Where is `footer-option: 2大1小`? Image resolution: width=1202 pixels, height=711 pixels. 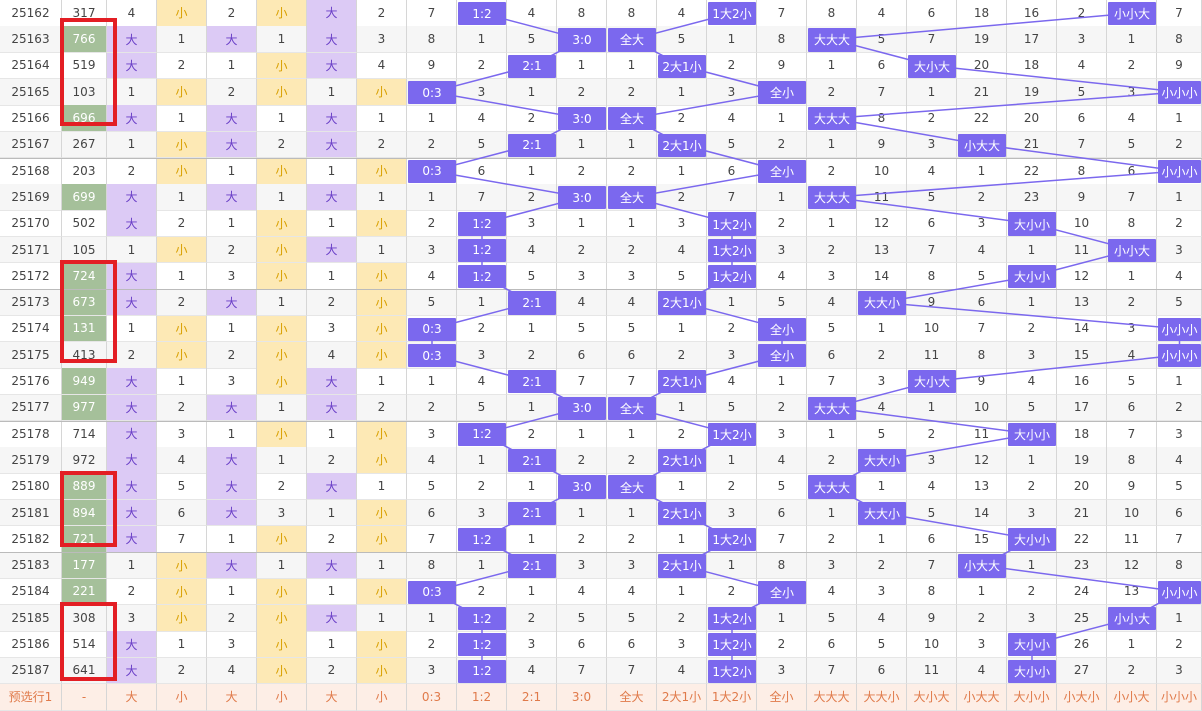
footer-option: 2大1小 is located at coordinates (682, 697).